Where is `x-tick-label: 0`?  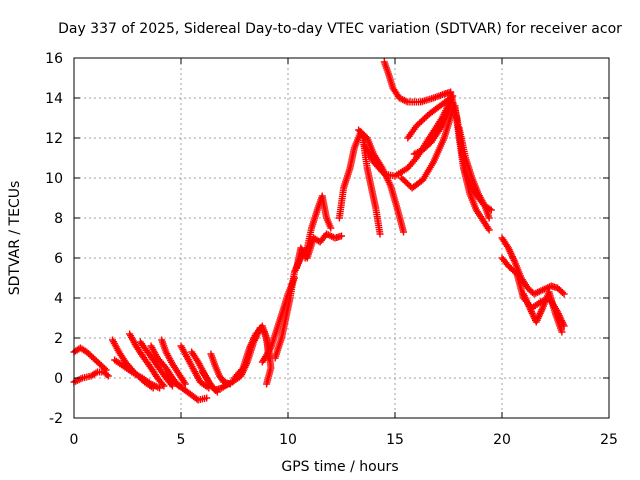 x-tick-label: 0 is located at coordinates (74, 440).